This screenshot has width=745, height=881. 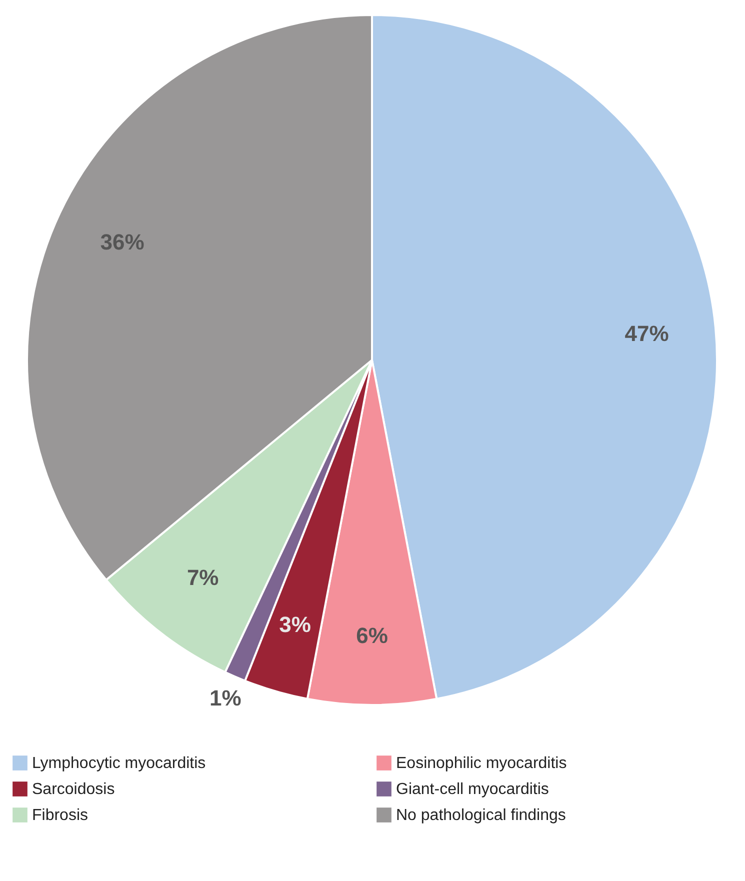 I want to click on legend-label: Sarcoidosis, so click(x=73, y=789).